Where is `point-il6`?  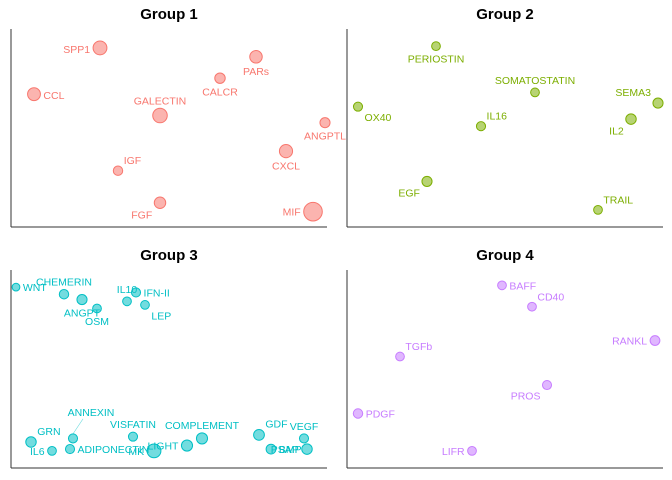
point-il6 is located at coordinates (52, 451).